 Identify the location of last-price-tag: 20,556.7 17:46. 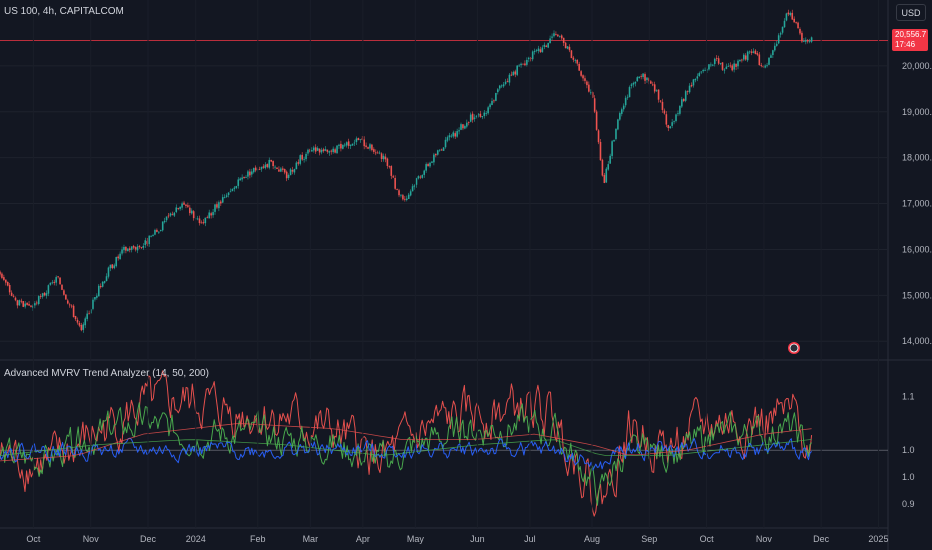
(910, 40).